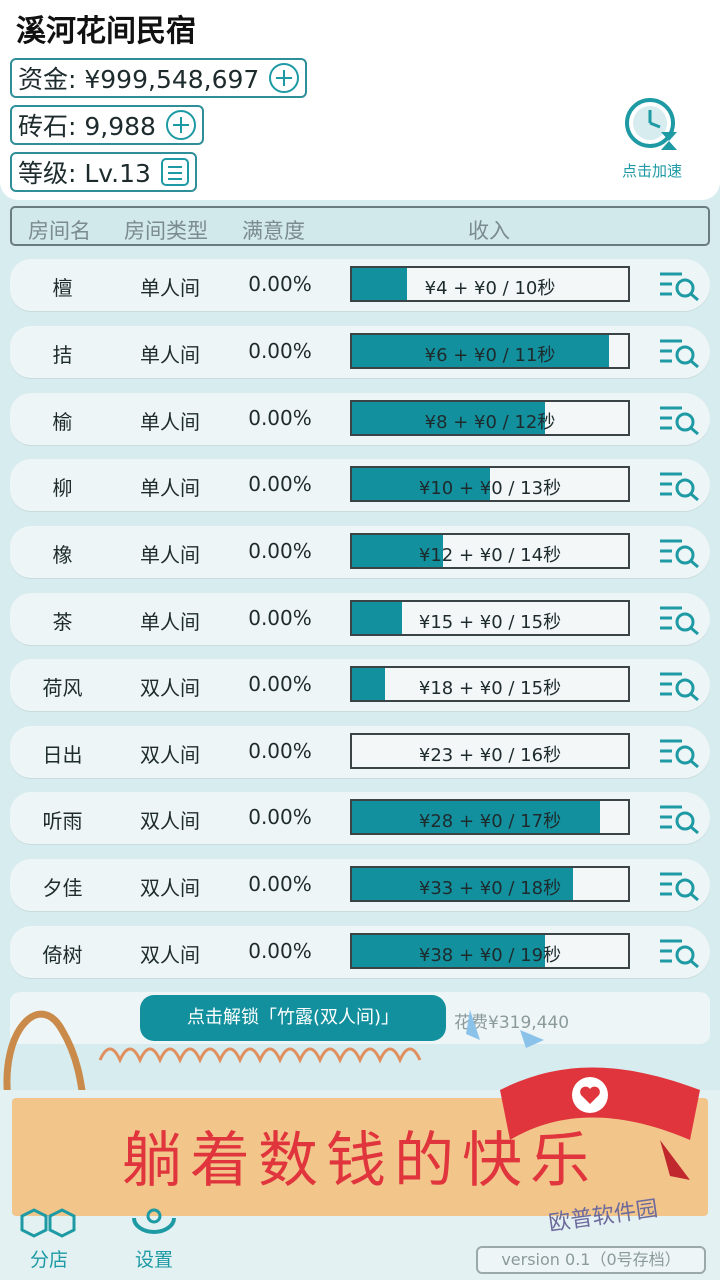  I want to click on add-gems-plus-icon, so click(180, 125).